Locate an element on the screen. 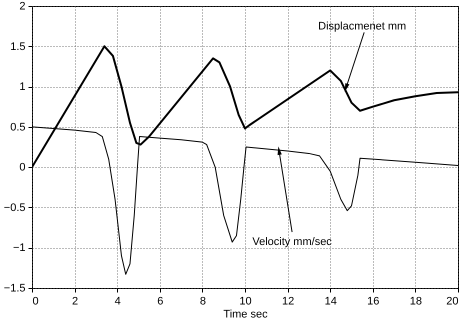 Image resolution: width=464 pixels, height=328 pixels. x-tick-label: 12 is located at coordinates (288, 302).